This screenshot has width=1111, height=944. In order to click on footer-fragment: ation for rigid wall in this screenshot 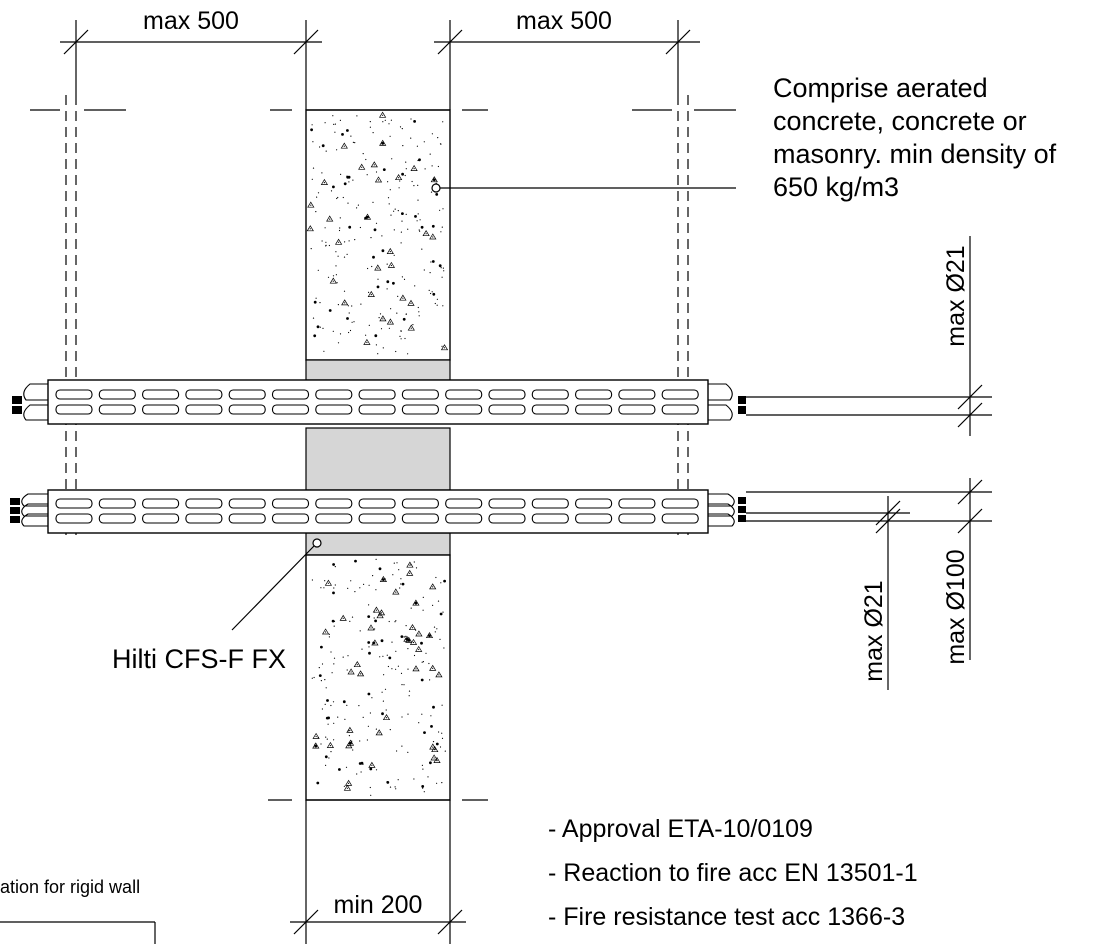, I will do `click(78, 910)`.